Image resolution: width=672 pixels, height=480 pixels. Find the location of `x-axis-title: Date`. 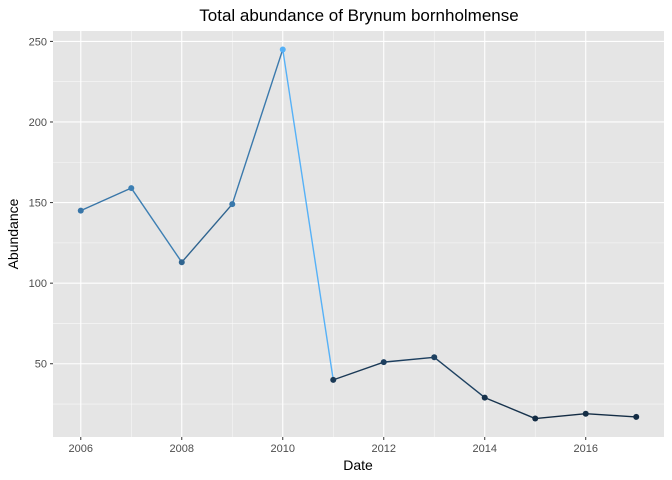

x-axis-title: Date is located at coordinates (358, 465).